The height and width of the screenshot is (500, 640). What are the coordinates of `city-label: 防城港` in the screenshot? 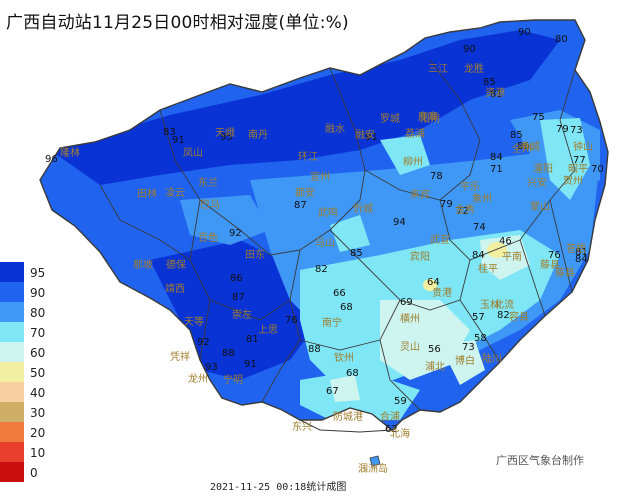 It's located at (348, 416).